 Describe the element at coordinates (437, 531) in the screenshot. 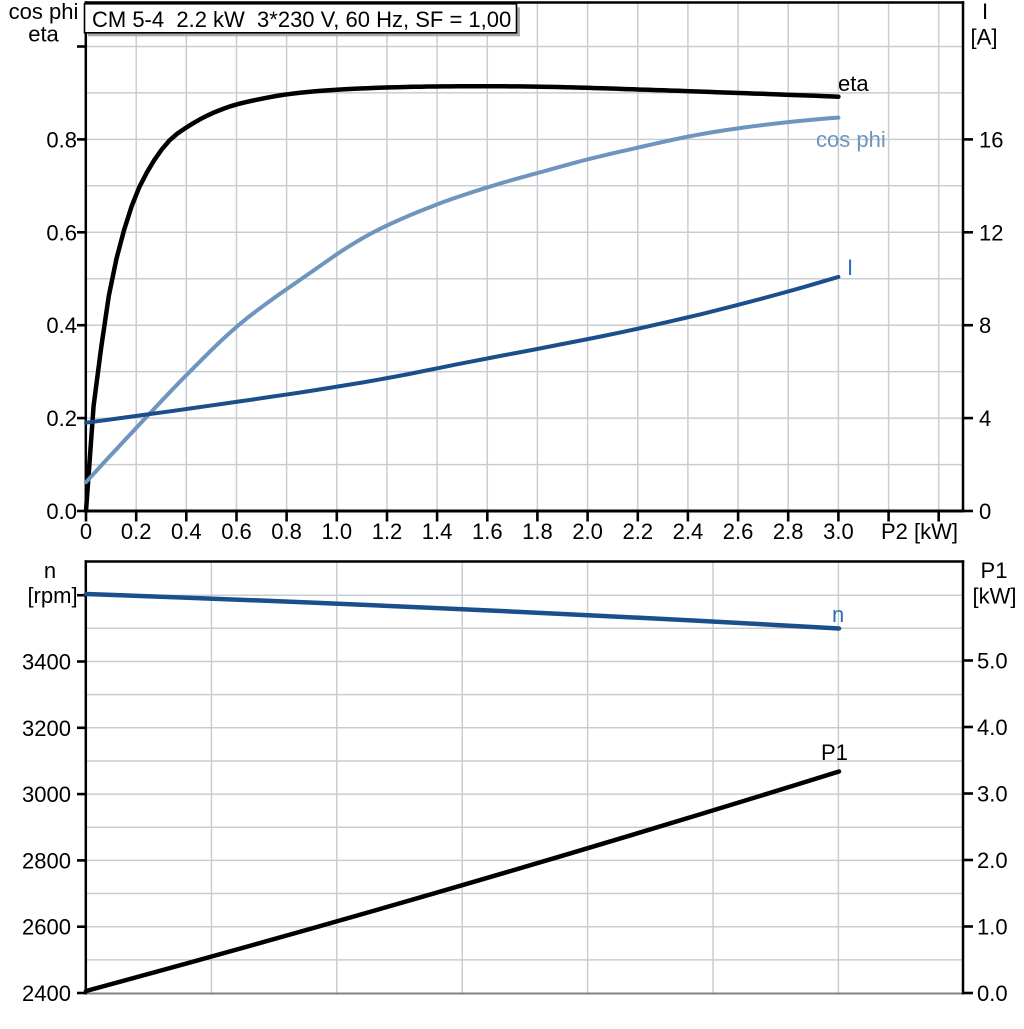

I see `svg-text: 1.4` at that location.